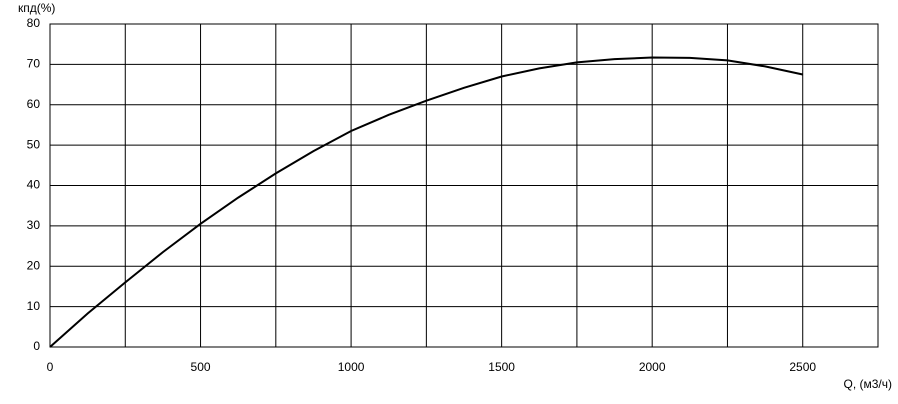 The image size is (898, 404). What do you see at coordinates (36, 346) in the screenshot?
I see `y-tick-label: 0` at bounding box center [36, 346].